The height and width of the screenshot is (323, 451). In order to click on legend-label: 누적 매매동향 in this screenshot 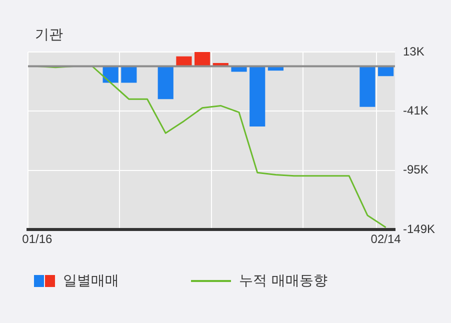, I will do `click(283, 281)`.